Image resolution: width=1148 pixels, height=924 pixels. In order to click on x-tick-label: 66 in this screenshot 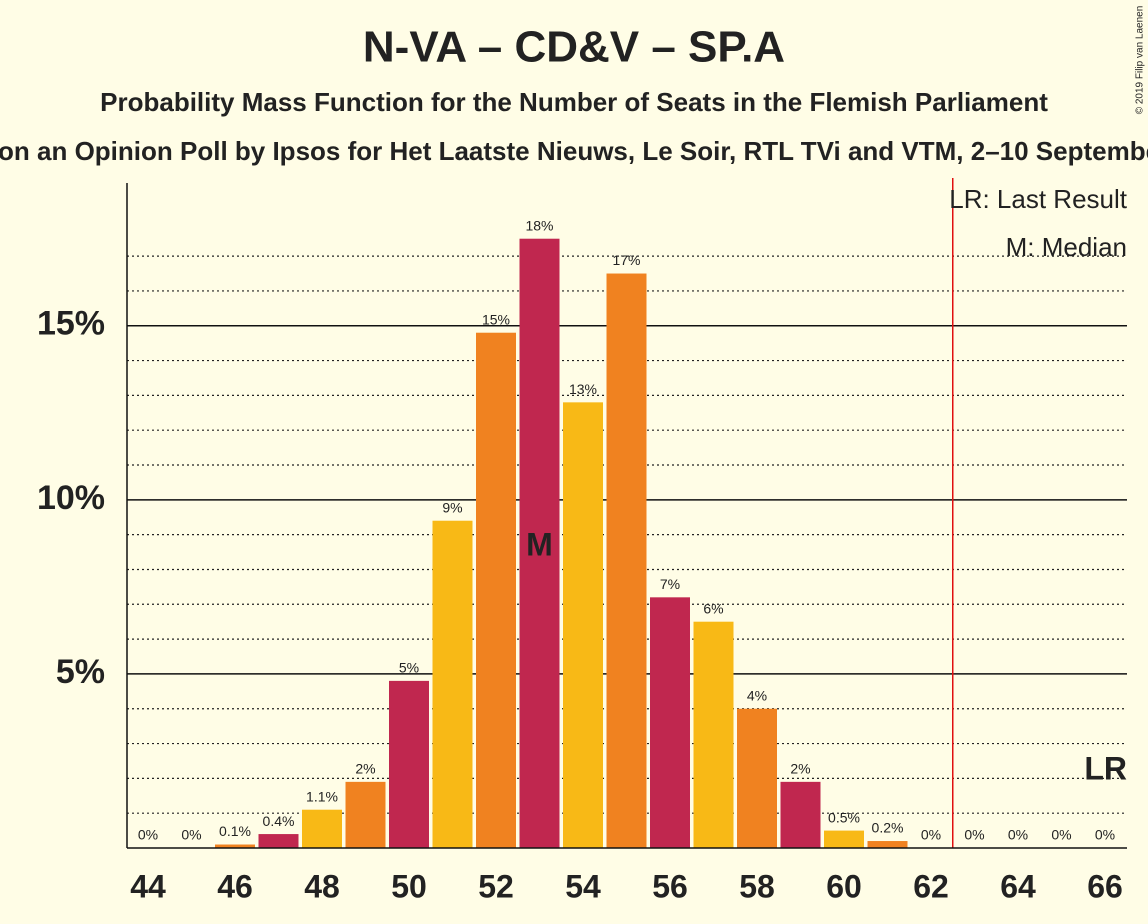, I will do `click(1105, 886)`.